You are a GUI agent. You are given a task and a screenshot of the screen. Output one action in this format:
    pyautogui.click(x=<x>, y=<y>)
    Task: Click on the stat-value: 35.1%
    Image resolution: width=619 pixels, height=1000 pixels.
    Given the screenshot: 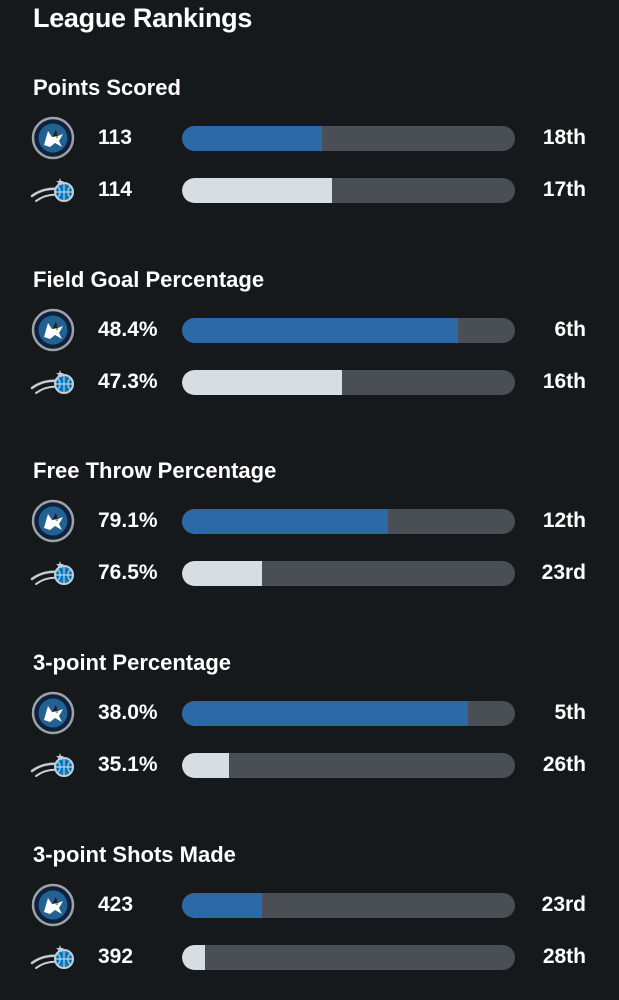 What is the action you would take?
    pyautogui.click(x=128, y=764)
    